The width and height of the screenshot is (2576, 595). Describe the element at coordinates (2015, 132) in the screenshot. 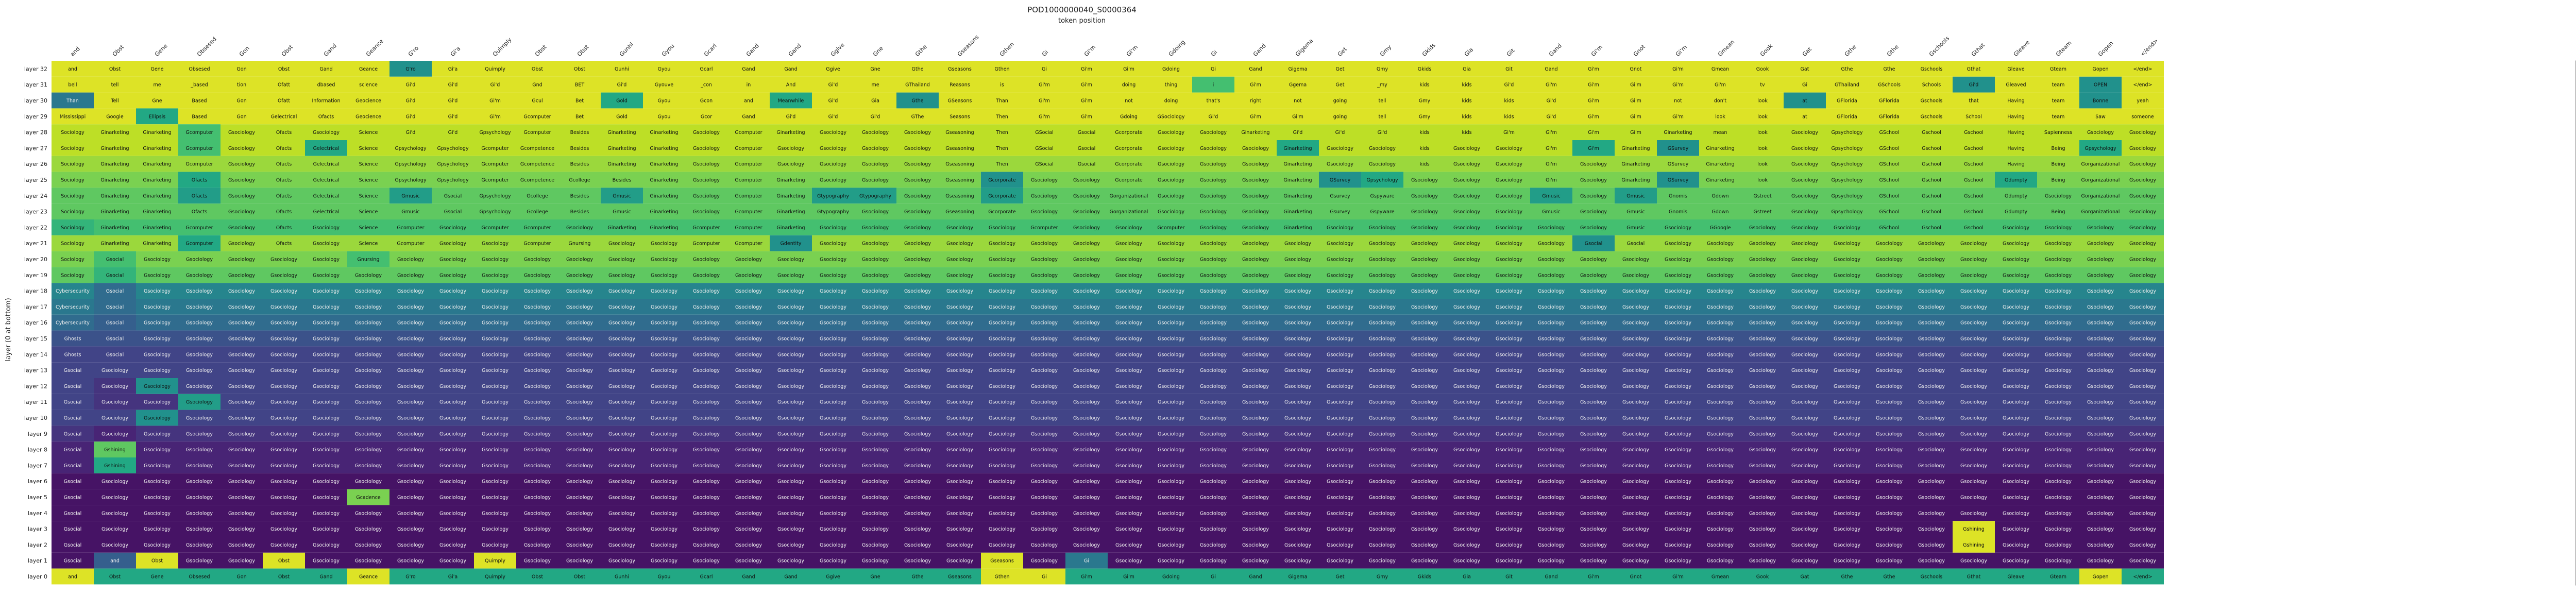

I see `cell-label: Having` at that location.